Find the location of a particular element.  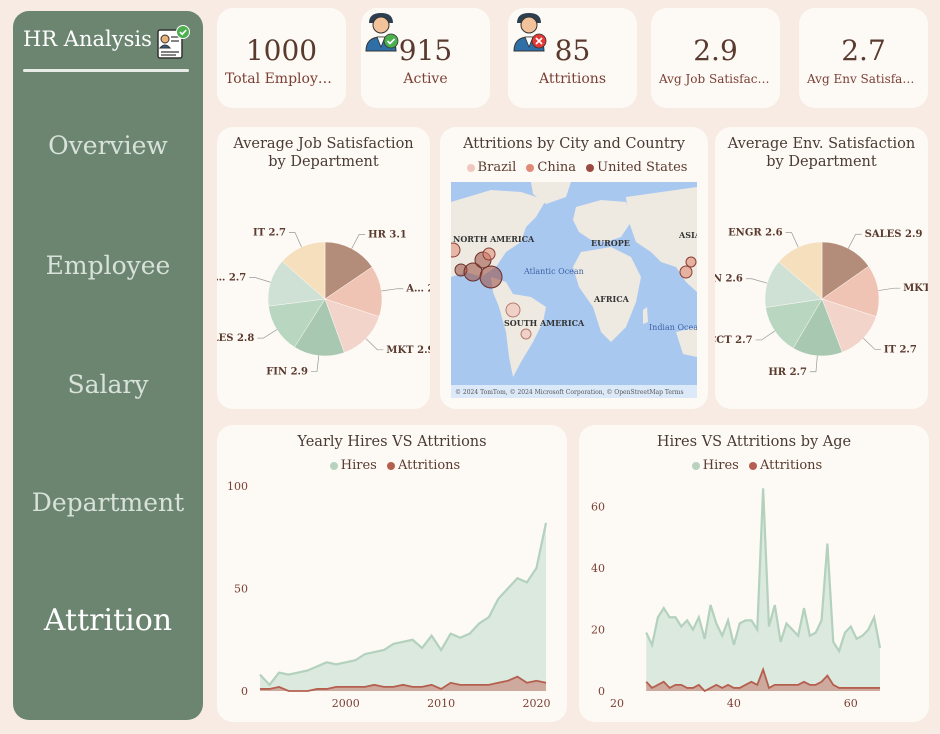

legend-label: China is located at coordinates (556, 167).